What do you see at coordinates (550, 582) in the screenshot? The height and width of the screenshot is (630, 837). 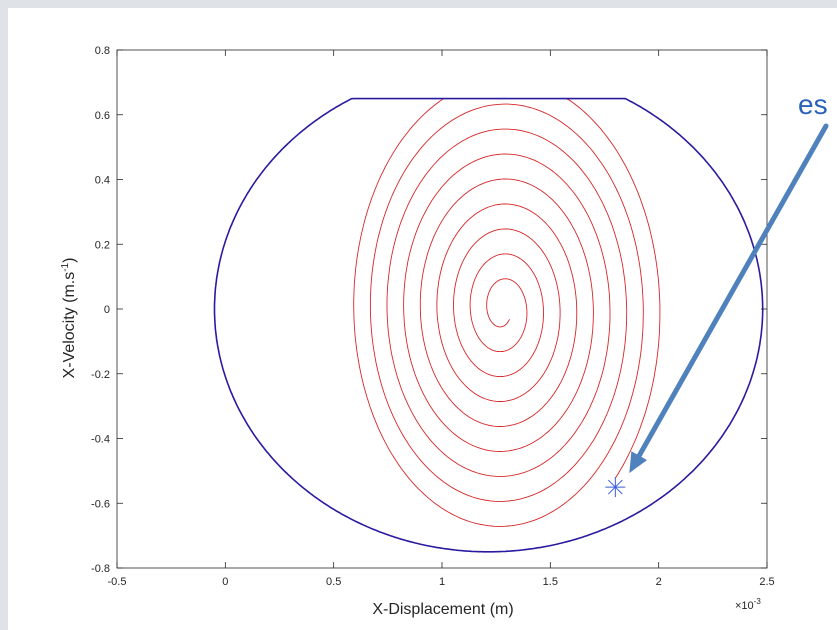 I see `x-tick-label: 1.5` at bounding box center [550, 582].